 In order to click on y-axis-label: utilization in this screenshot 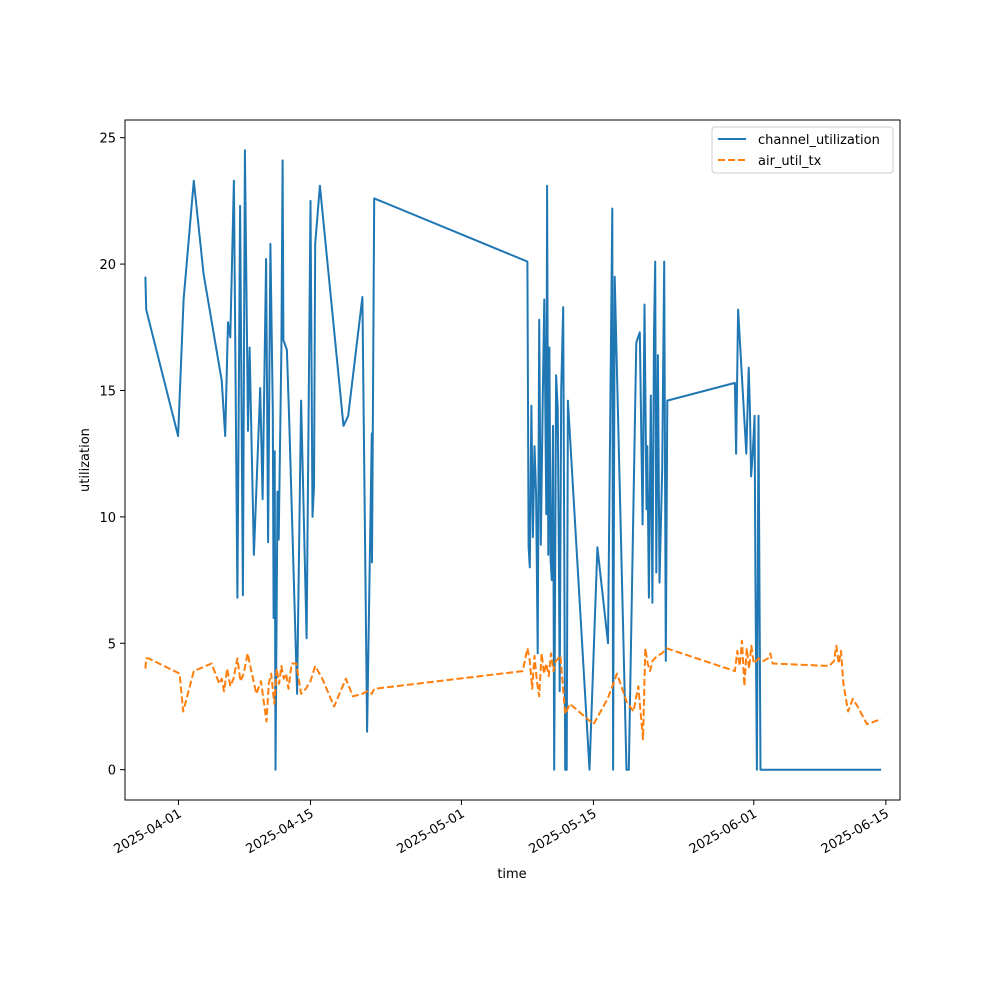, I will do `click(85, 460)`.